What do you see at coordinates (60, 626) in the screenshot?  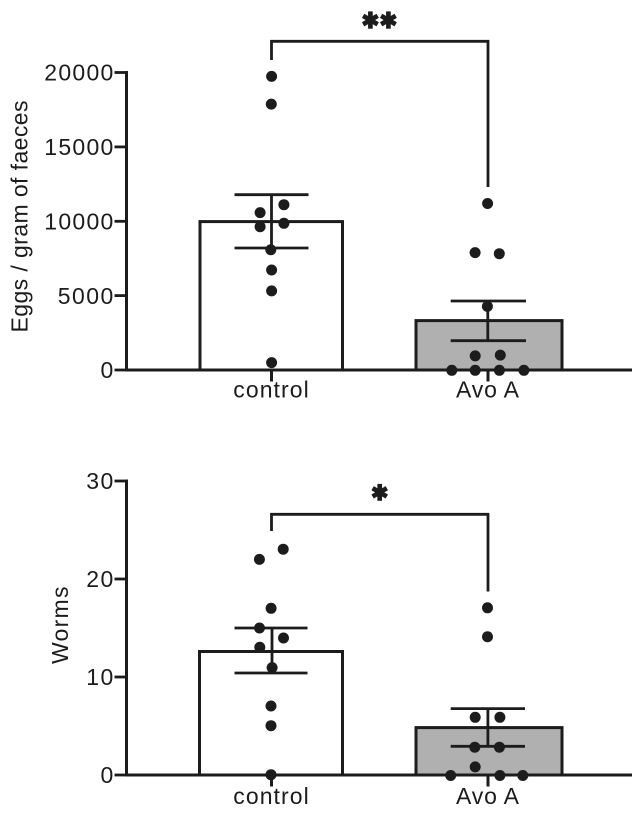 I see `svg-text: Worms` at bounding box center [60, 626].